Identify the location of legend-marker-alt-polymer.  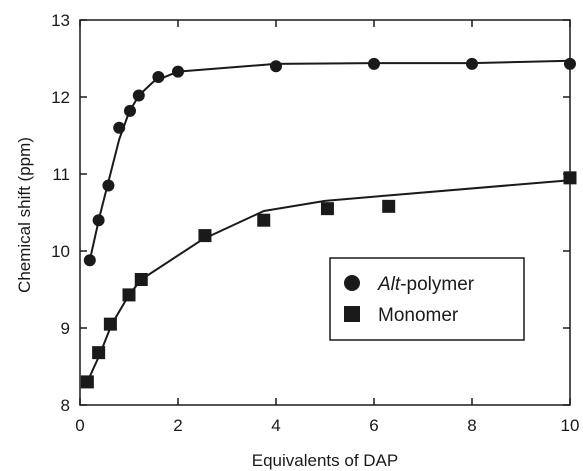
(352, 283).